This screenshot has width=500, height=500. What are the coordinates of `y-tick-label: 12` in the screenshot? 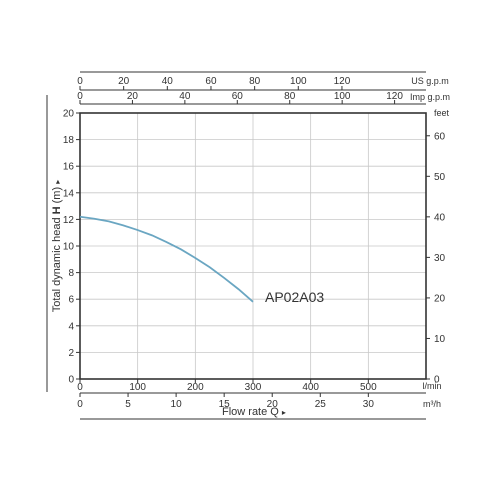 It's located at (69, 220).